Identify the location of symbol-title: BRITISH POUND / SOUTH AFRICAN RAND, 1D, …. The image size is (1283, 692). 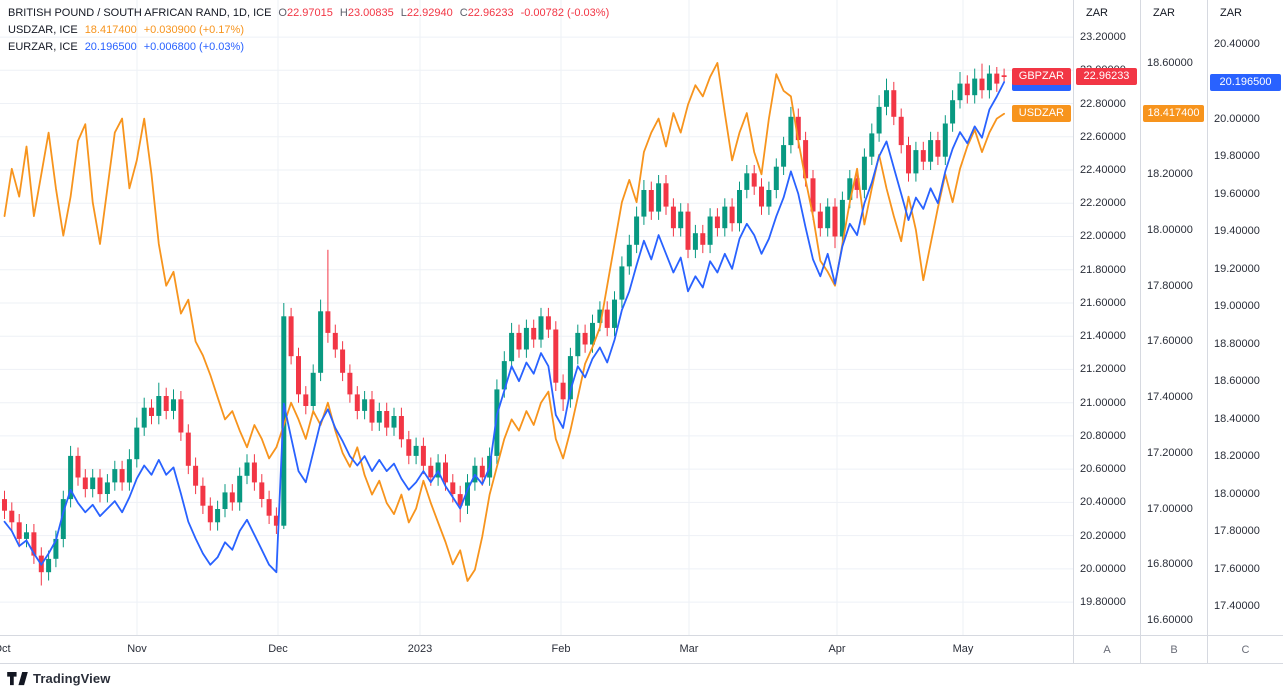
(140, 13).